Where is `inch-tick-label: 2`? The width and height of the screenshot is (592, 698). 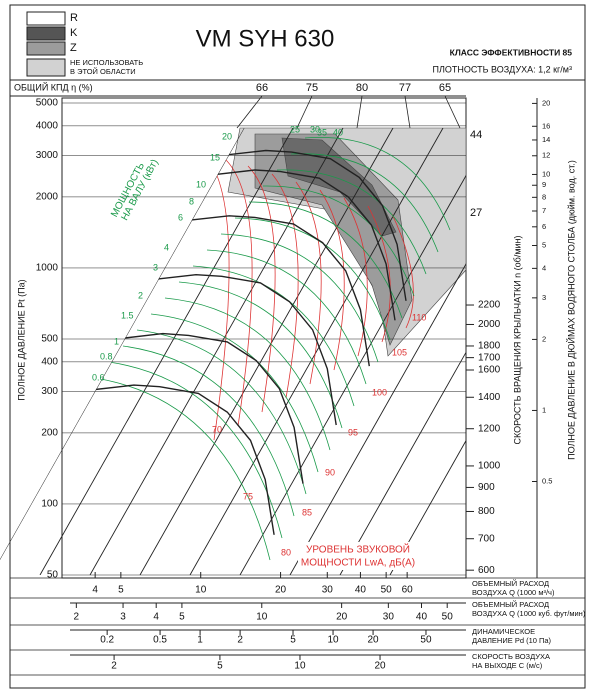
inch-tick-label: 2 is located at coordinates (544, 338).